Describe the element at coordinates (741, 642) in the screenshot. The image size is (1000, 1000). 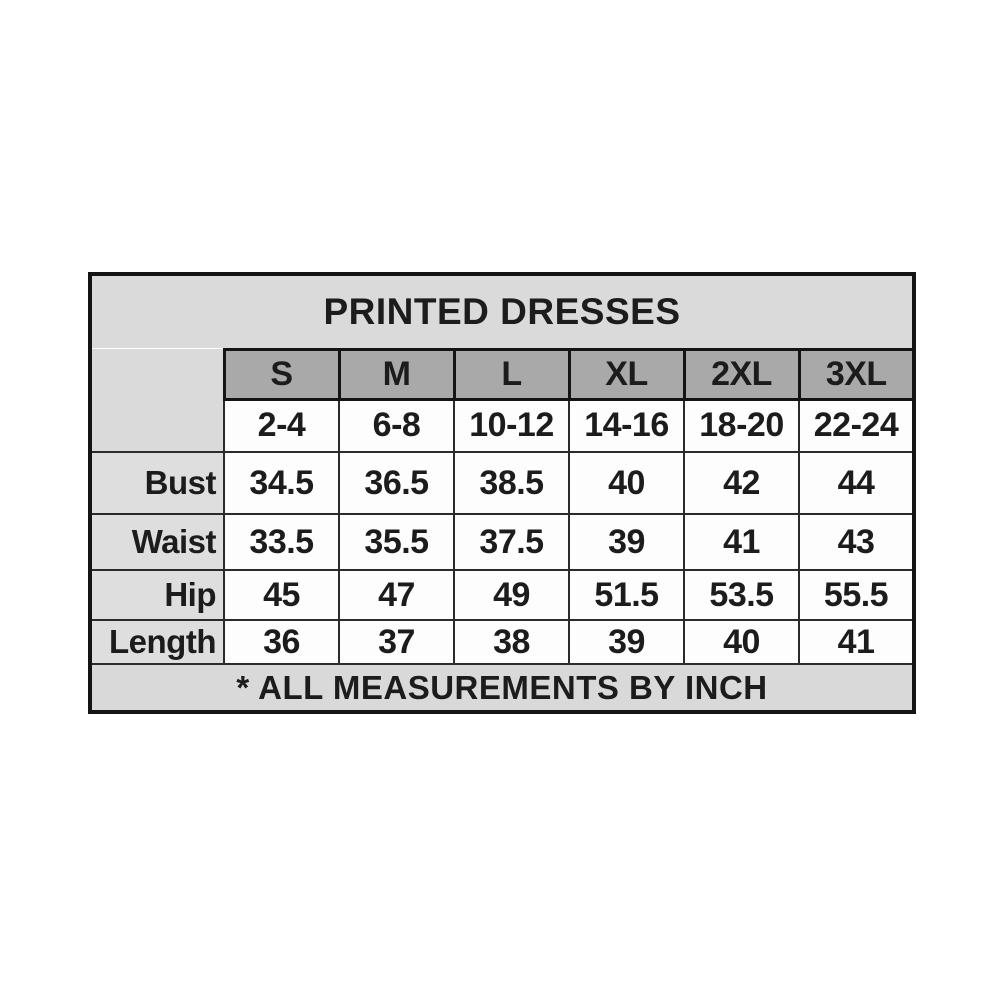
I see `length-value-2xl: 40` at that location.